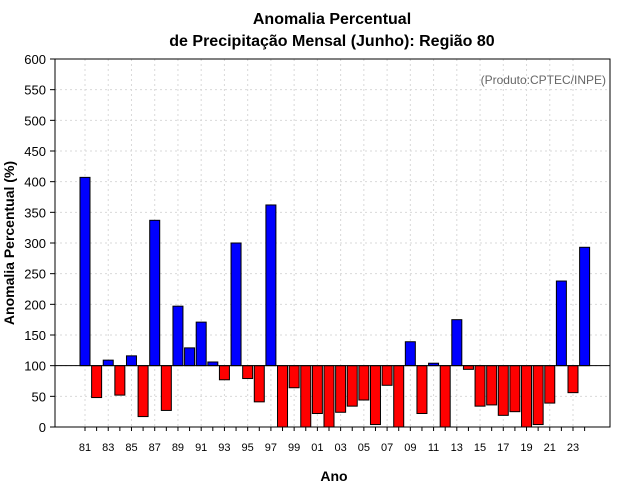 Image resolution: width=640 pixels, height=500 pixels. I want to click on x-tick-label: 89, so click(178, 448).